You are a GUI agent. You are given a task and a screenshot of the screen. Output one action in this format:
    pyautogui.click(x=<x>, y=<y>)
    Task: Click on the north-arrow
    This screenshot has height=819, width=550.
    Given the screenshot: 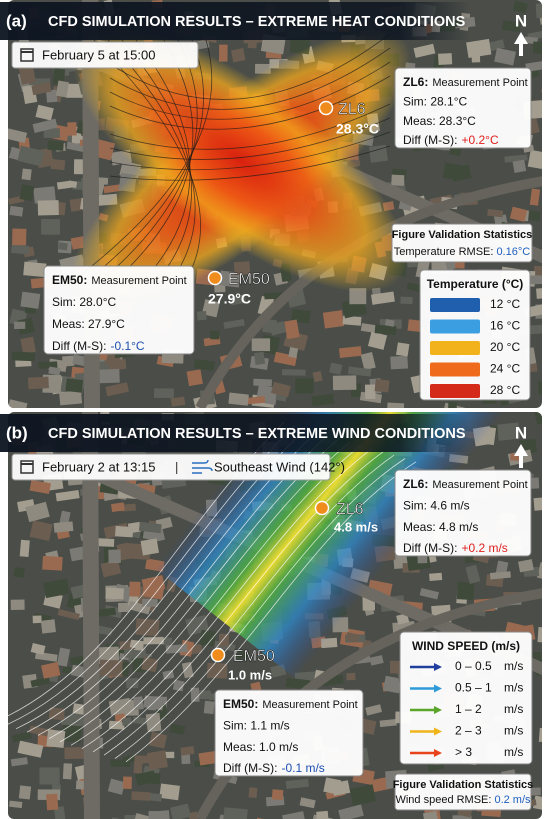 What is the action you would take?
    pyautogui.click(x=521, y=456)
    